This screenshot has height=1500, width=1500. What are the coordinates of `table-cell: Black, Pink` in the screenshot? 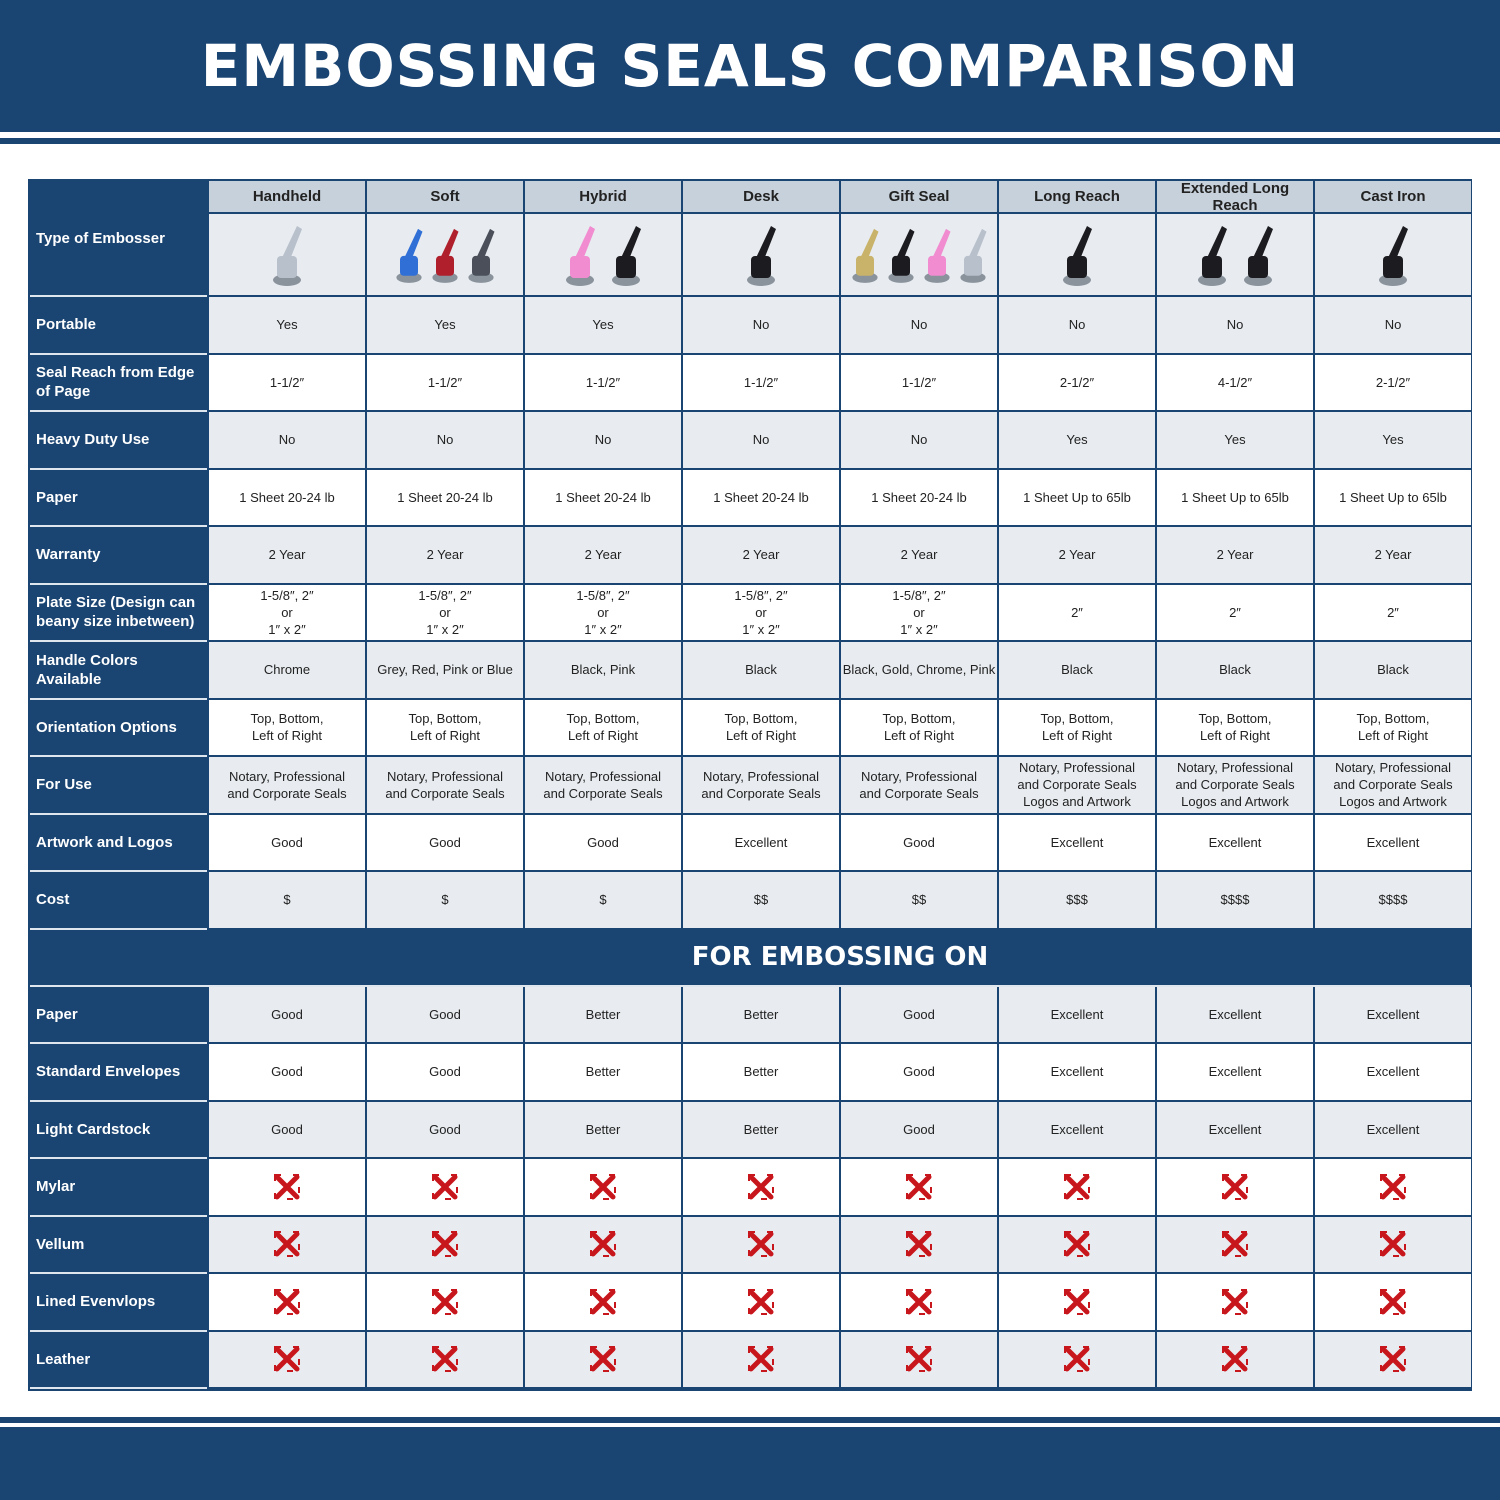 It's located at (602, 671).